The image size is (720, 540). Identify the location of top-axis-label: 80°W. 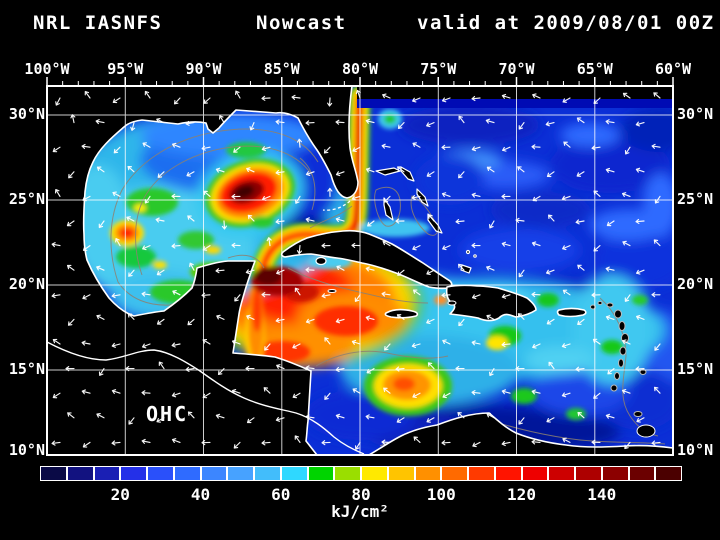
(360, 69).